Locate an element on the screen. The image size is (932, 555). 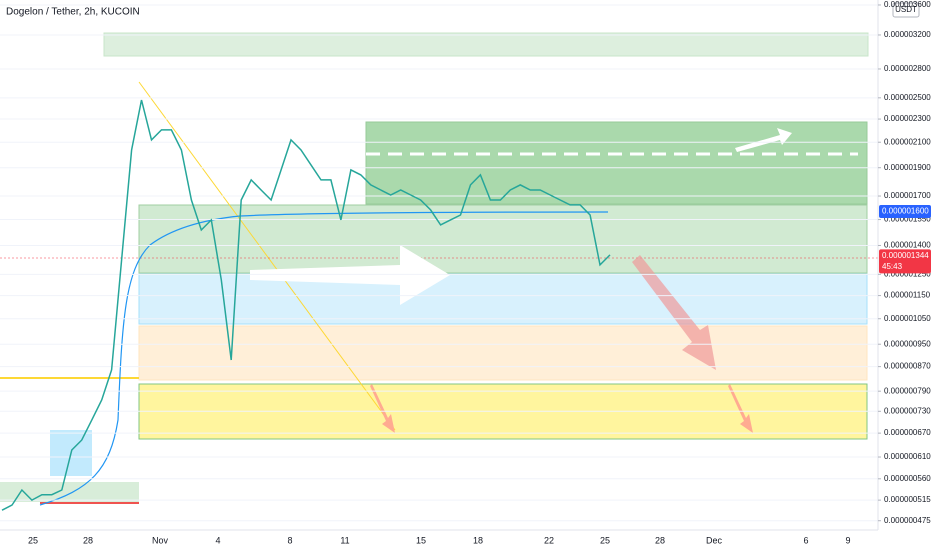
y-tick-label: 0.000001700 is located at coordinates (907, 195).